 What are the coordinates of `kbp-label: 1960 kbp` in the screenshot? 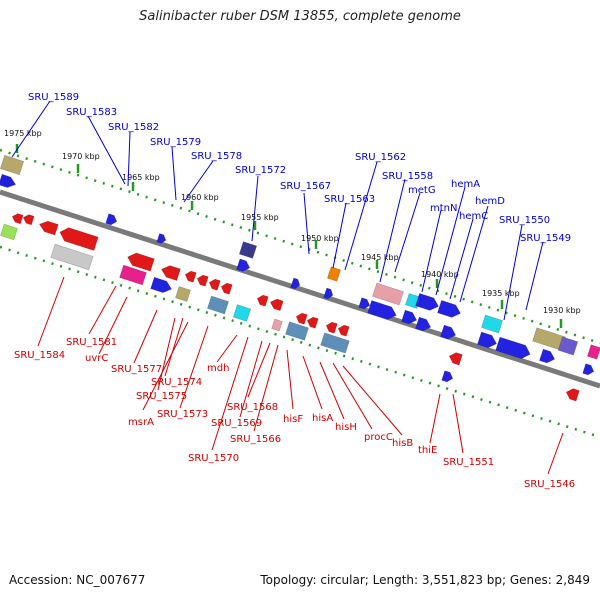 It's located at (200, 197).